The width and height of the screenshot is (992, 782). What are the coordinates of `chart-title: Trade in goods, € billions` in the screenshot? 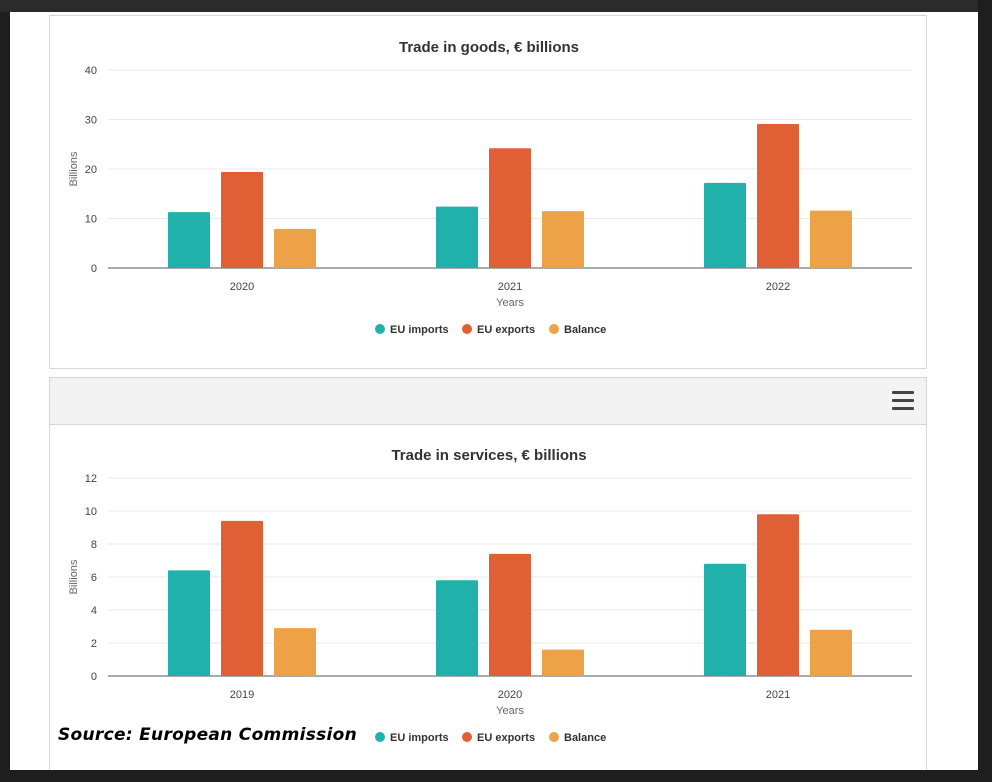 It's located at (489, 47).